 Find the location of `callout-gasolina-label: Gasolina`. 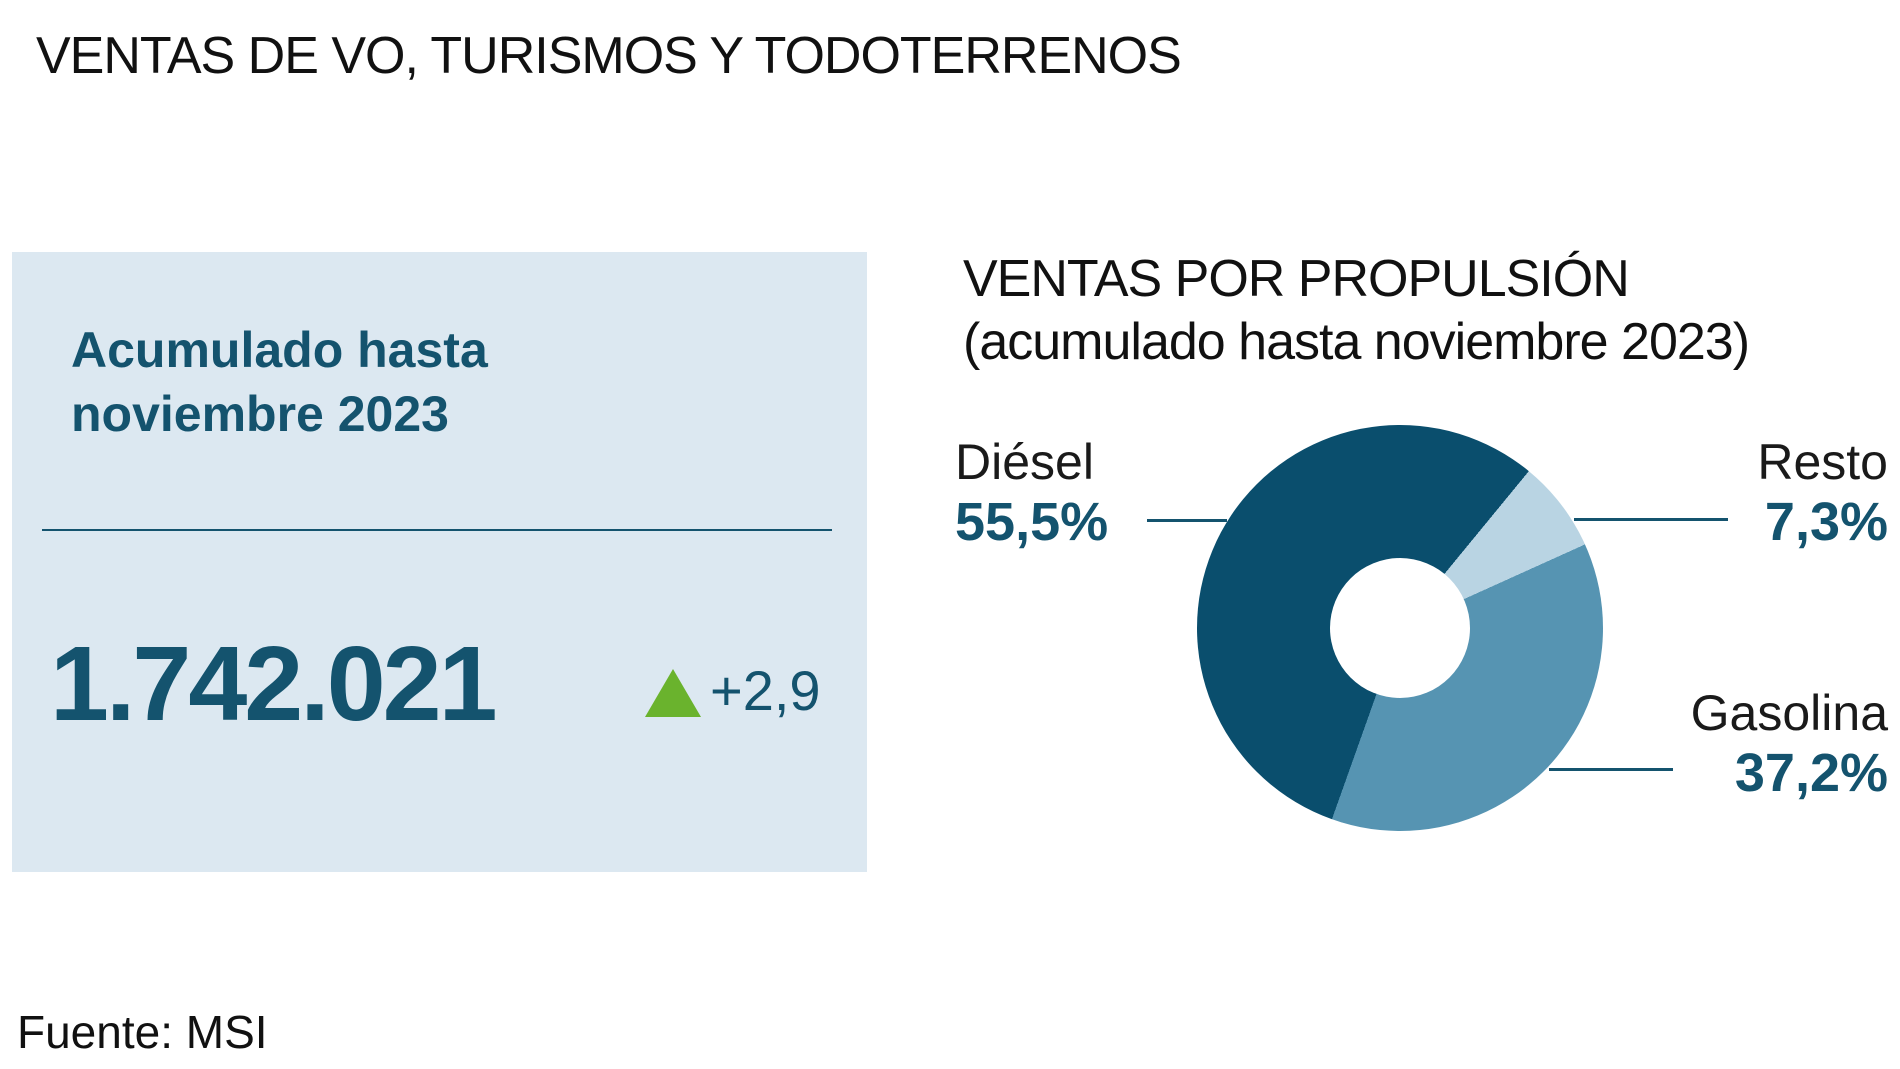

callout-gasolina-label: Gasolina is located at coordinates (1789, 713).